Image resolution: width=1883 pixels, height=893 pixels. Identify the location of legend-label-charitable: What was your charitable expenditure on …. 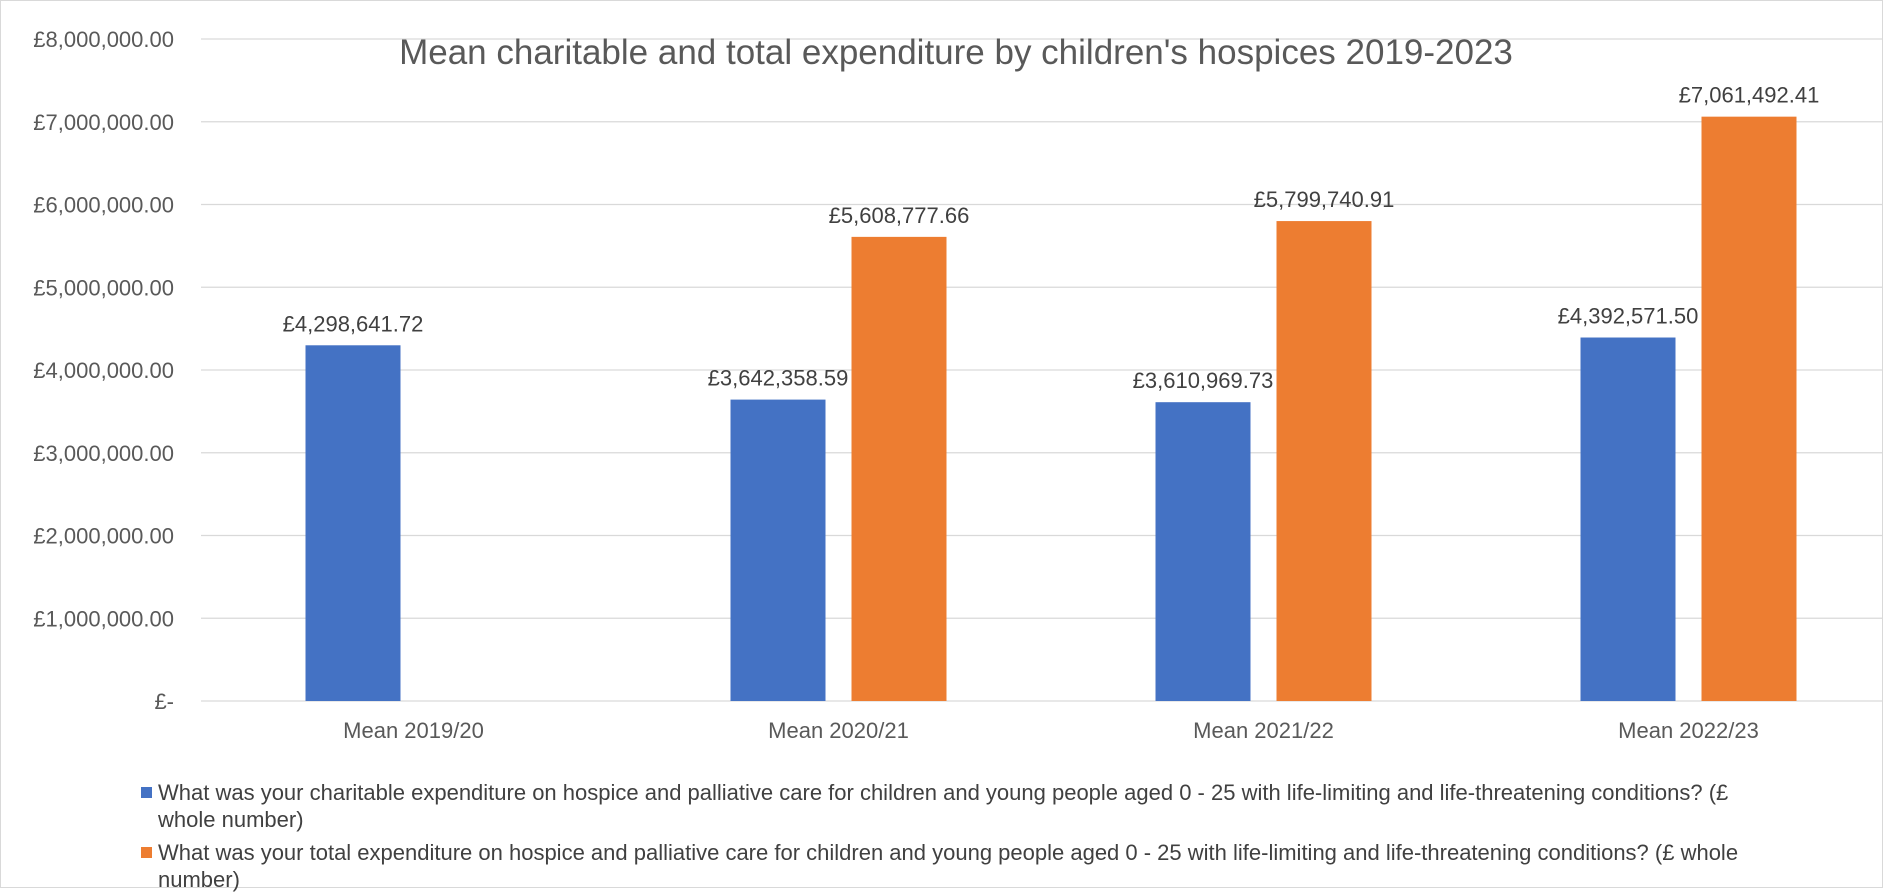
(943, 806).